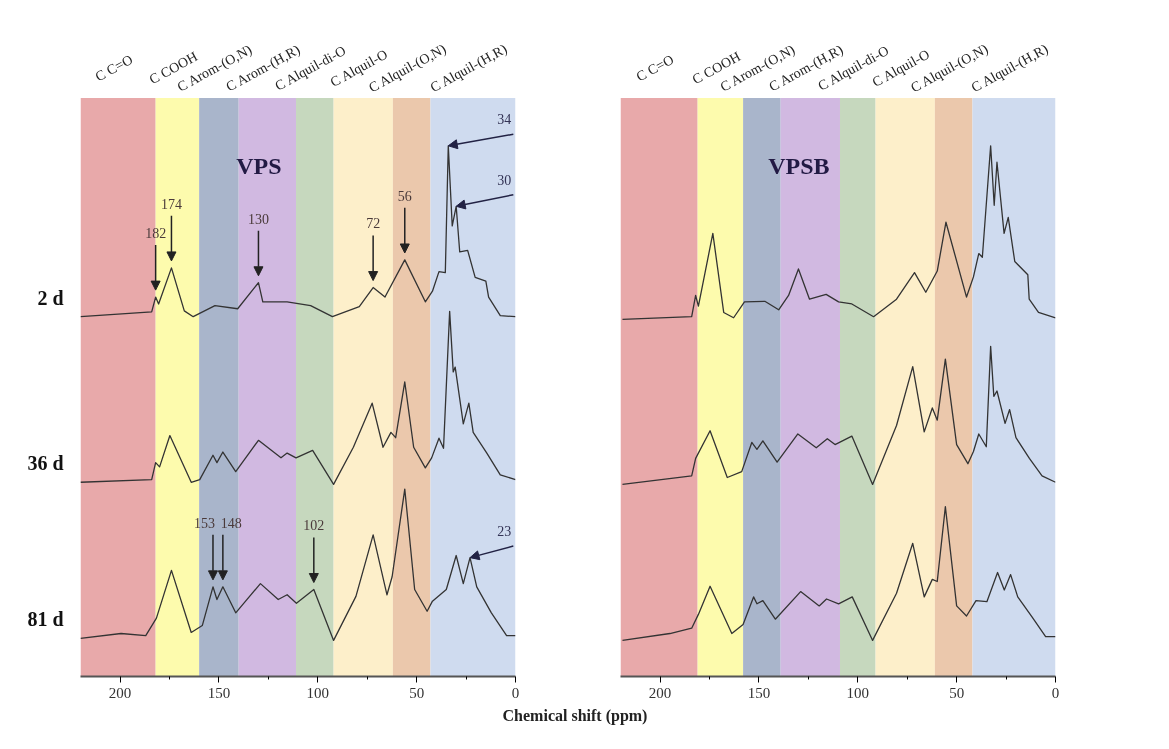  What do you see at coordinates (45, 619) in the screenshot?
I see `series-label: 81 d` at bounding box center [45, 619].